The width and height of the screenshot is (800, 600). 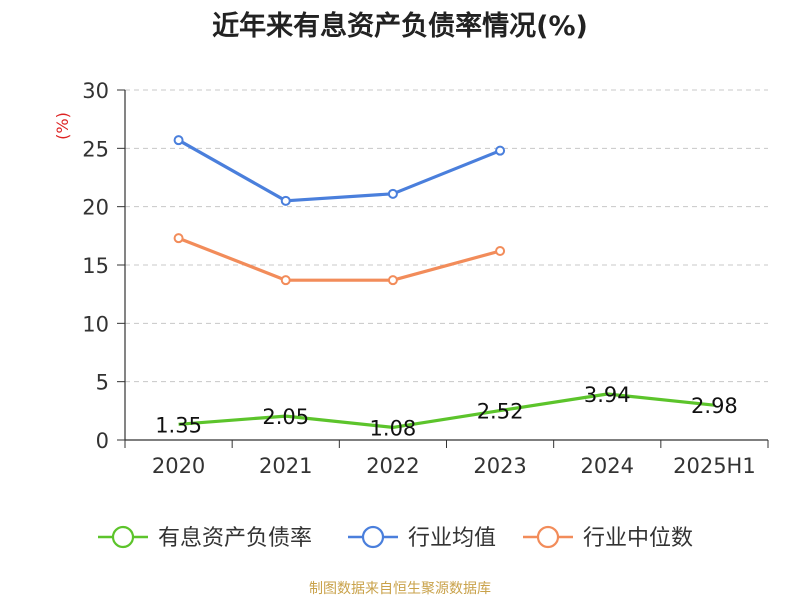 What do you see at coordinates (102, 441) in the screenshot?
I see `y-tick-label: 0` at bounding box center [102, 441].